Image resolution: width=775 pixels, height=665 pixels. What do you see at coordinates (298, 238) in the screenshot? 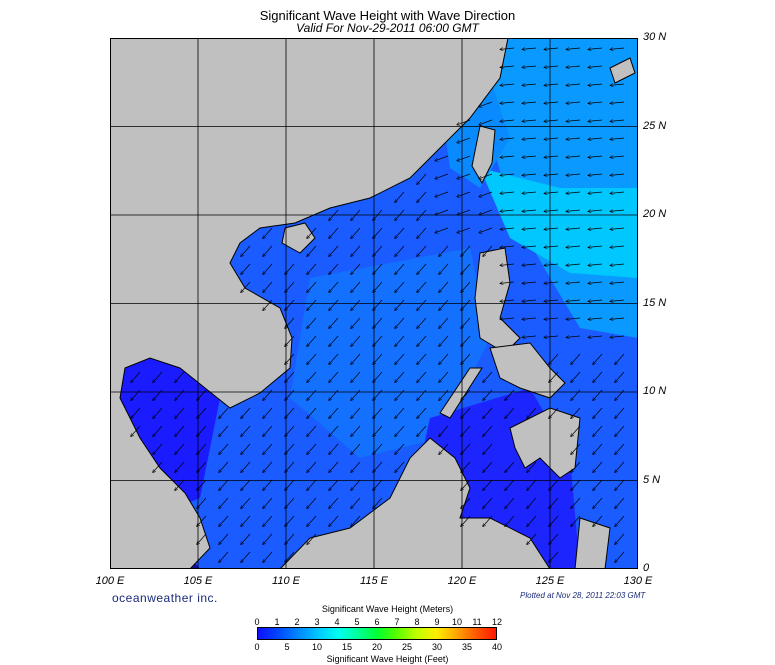
I see `land-hainan` at bounding box center [298, 238].